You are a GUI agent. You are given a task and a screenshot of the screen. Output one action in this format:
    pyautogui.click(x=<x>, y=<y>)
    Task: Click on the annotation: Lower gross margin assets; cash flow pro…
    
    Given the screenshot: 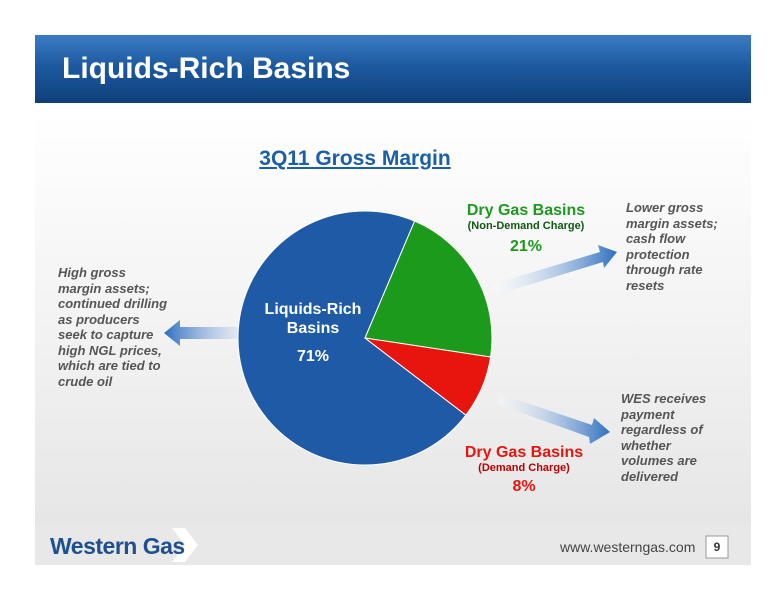 What is the action you would take?
    pyautogui.click(x=672, y=246)
    